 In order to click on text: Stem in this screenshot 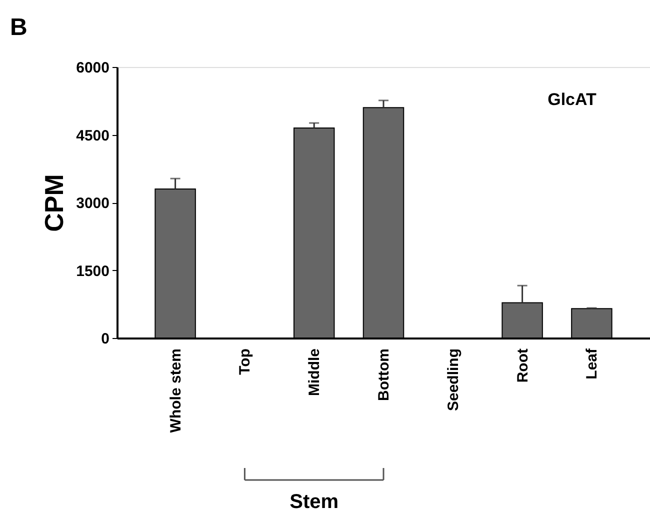, I will do `click(314, 502)`.